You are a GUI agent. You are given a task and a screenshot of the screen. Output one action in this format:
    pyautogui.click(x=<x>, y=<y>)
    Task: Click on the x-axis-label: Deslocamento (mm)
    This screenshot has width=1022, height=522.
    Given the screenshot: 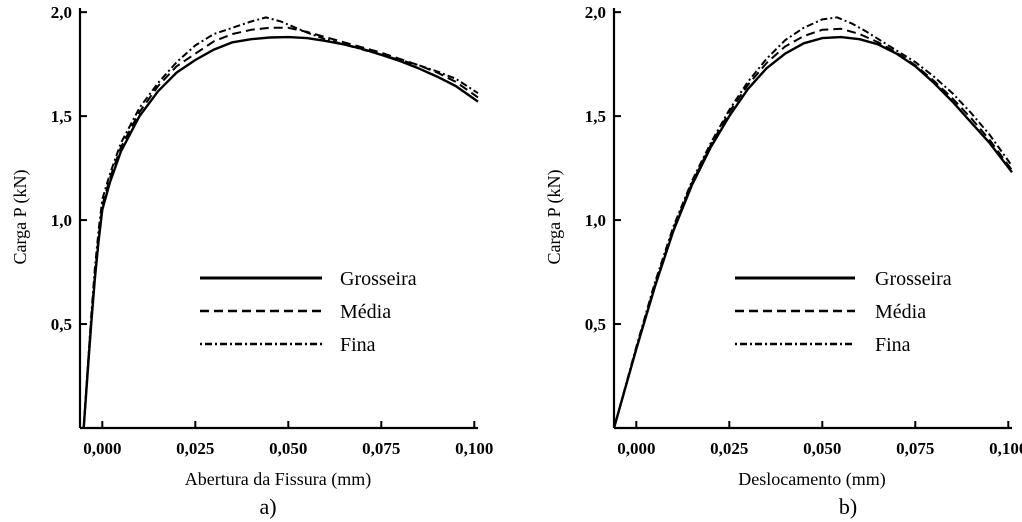 What is the action you would take?
    pyautogui.click(x=811, y=479)
    